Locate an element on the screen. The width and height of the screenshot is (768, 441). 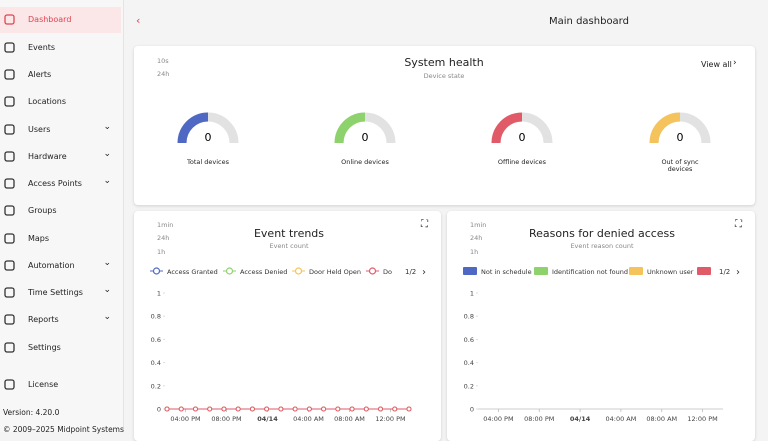
y-tick-label: 0 is located at coordinates (472, 410).